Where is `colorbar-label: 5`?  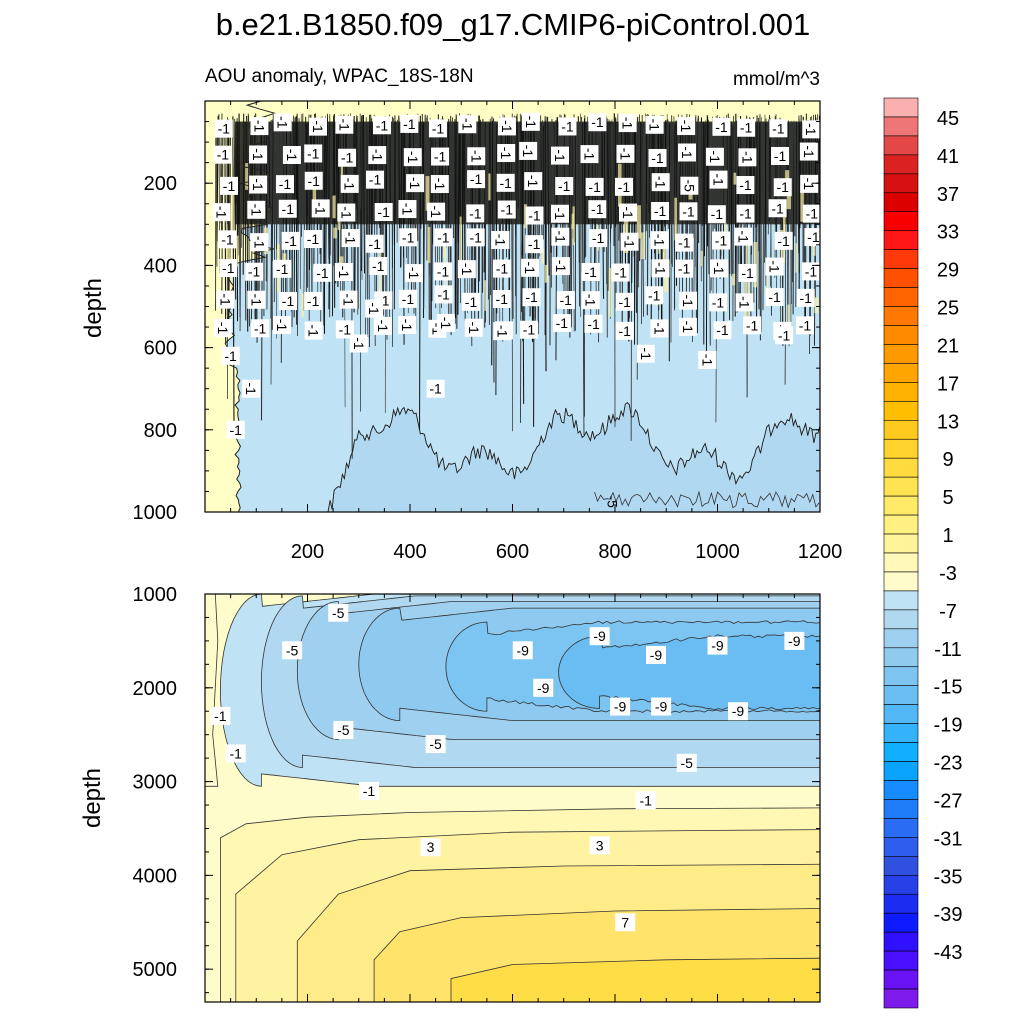 colorbar-label: 5 is located at coordinates (947, 498).